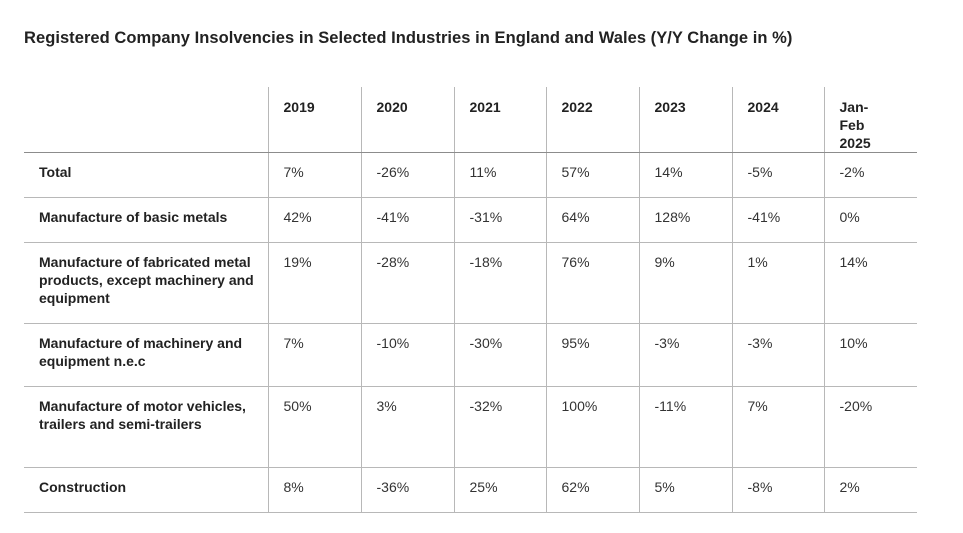 The image size is (963, 533). What do you see at coordinates (777, 175) in the screenshot?
I see `table-cell: -5%` at bounding box center [777, 175].